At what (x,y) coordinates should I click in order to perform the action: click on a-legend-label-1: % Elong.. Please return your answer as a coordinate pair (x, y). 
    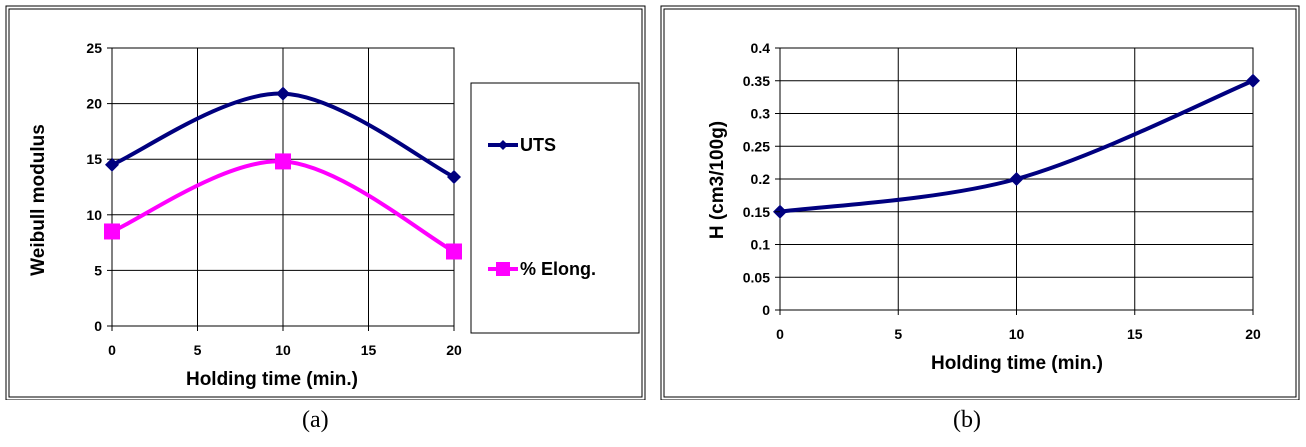
    Looking at the image, I should click on (558, 269).